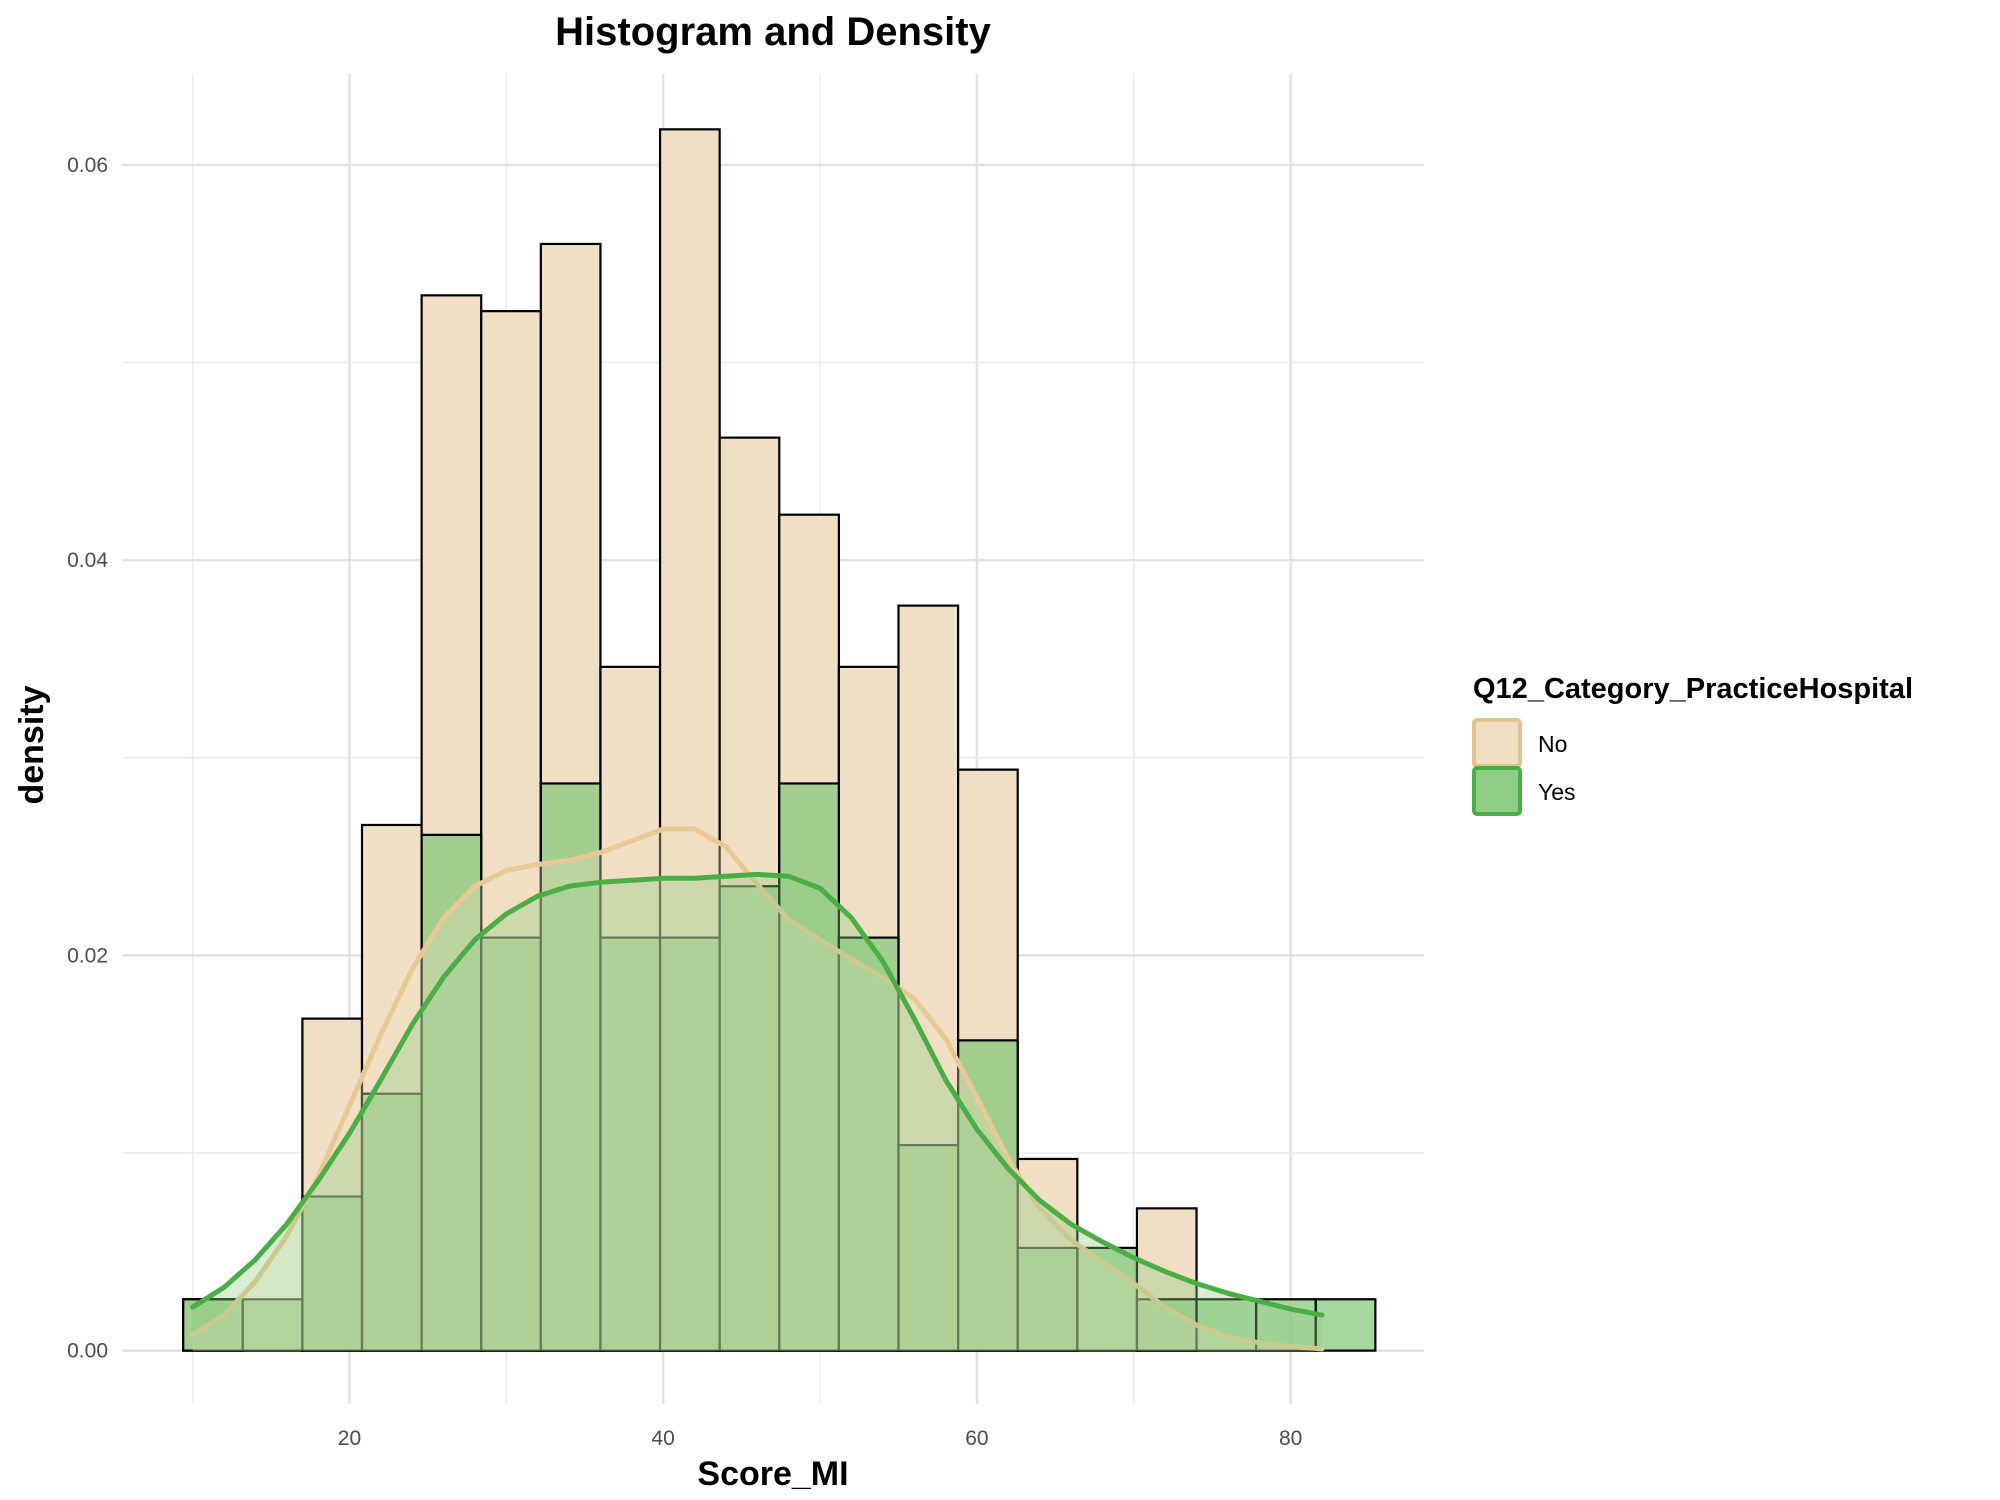  Describe the element at coordinates (32, 744) in the screenshot. I see `y-axis-label: density` at that location.